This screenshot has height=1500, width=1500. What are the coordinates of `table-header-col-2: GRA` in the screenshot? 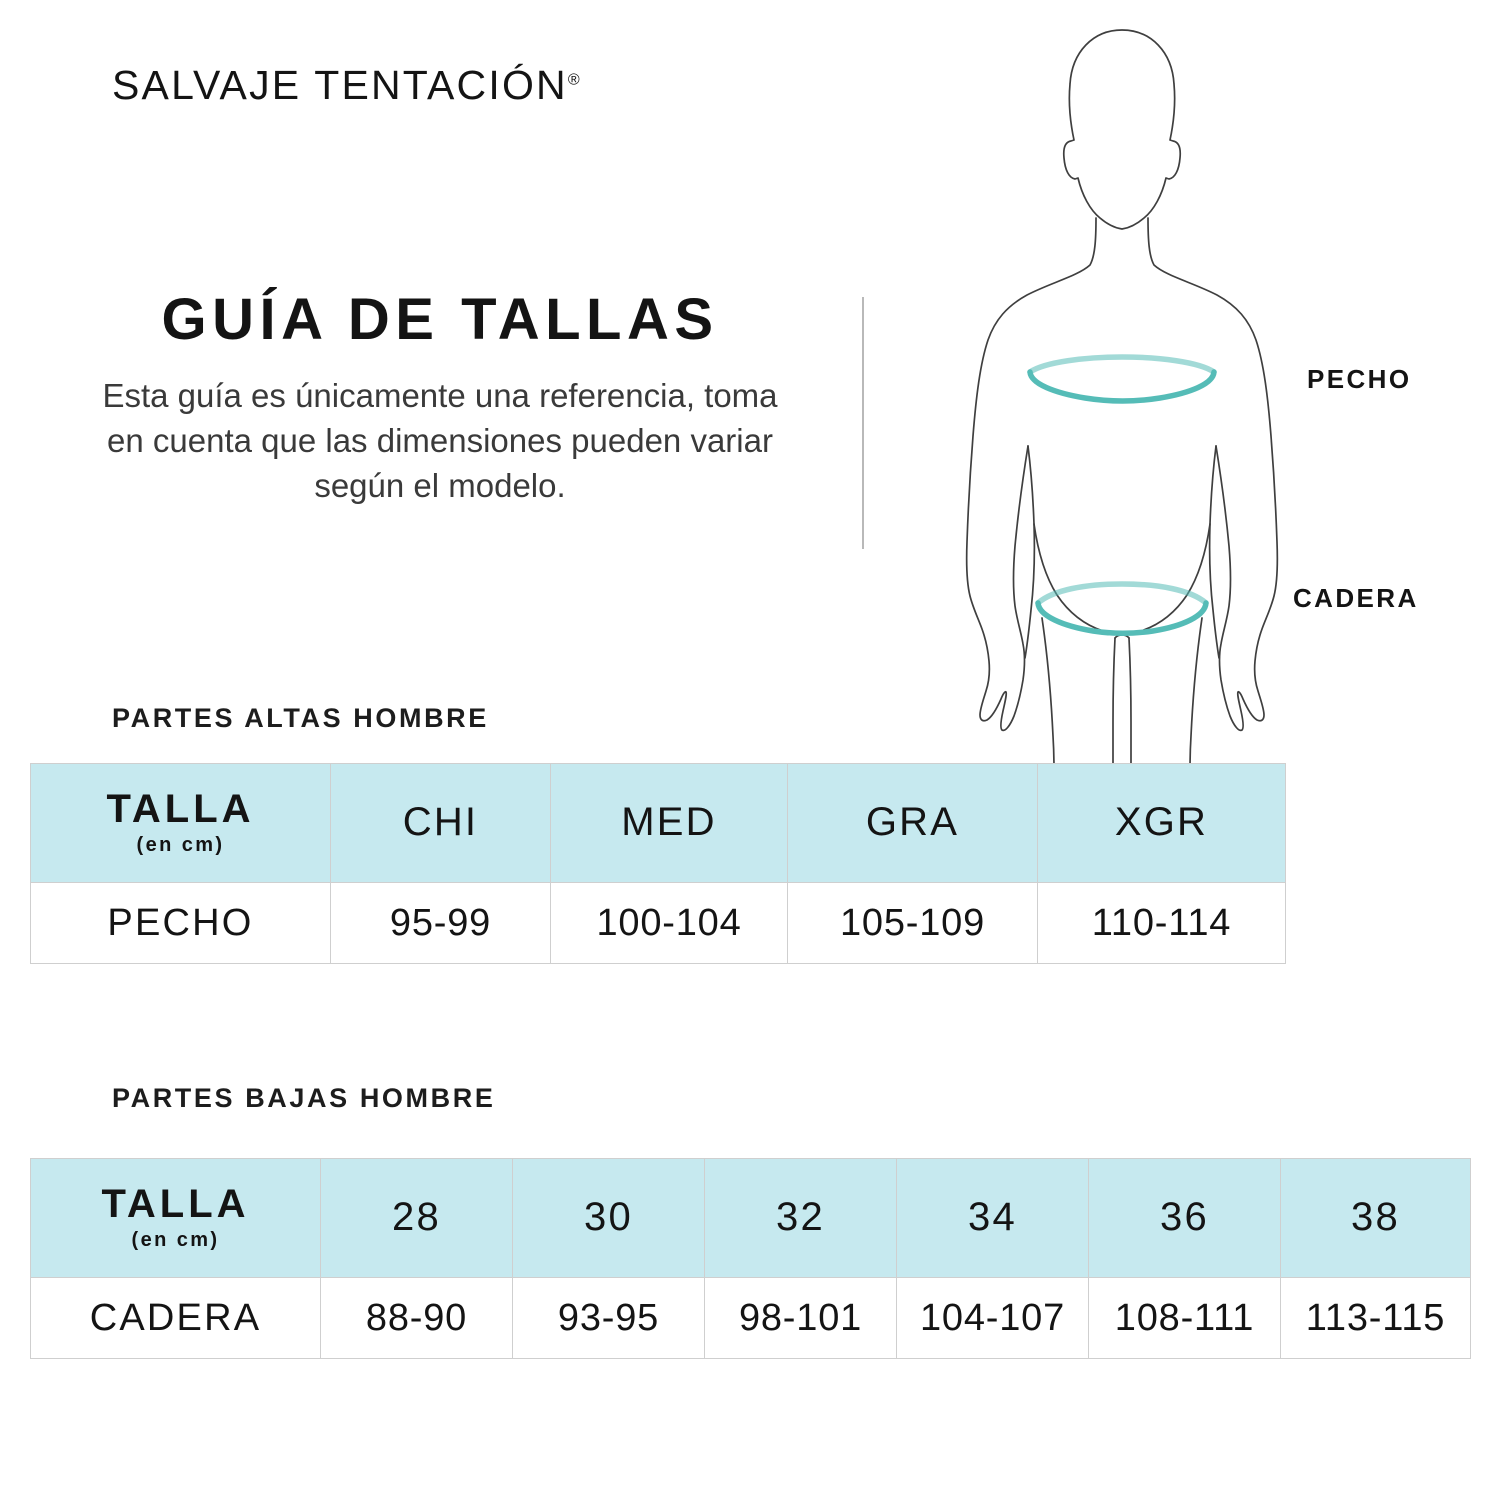 It's located at (912, 823).